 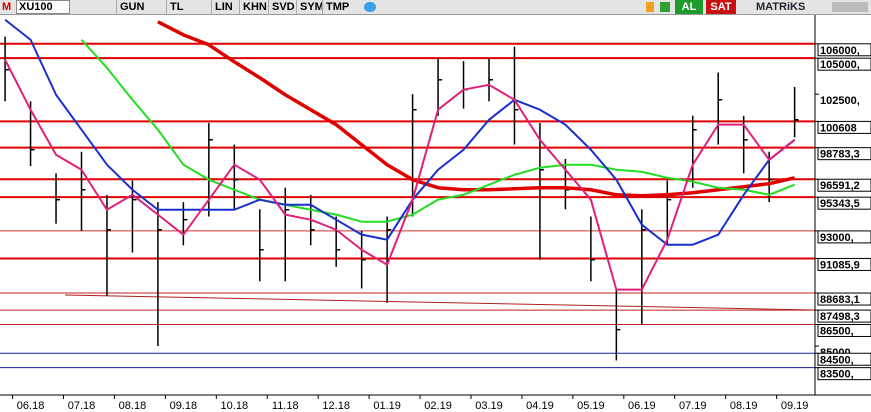 What do you see at coordinates (31, 406) in the screenshot?
I see `x-tick-label: 06.18` at bounding box center [31, 406].